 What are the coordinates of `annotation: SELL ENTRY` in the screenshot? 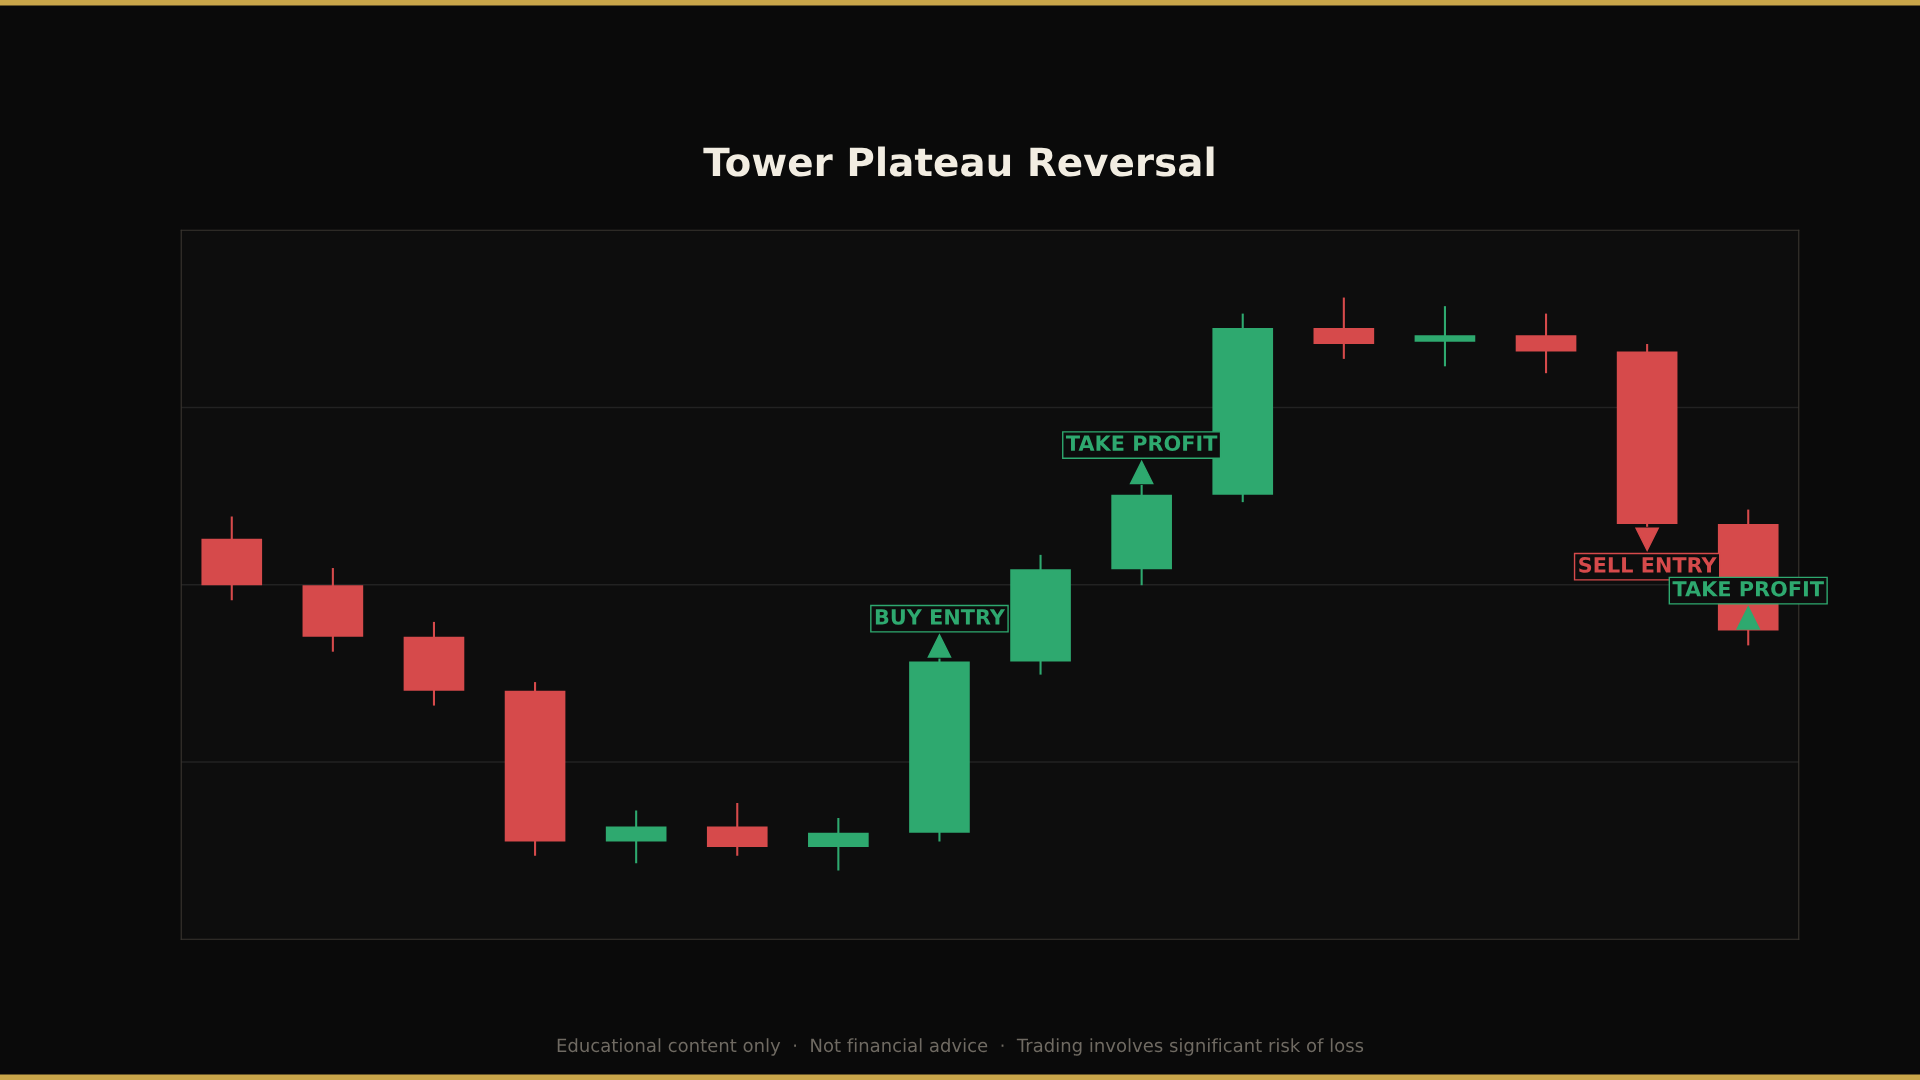 It's located at (1648, 564).